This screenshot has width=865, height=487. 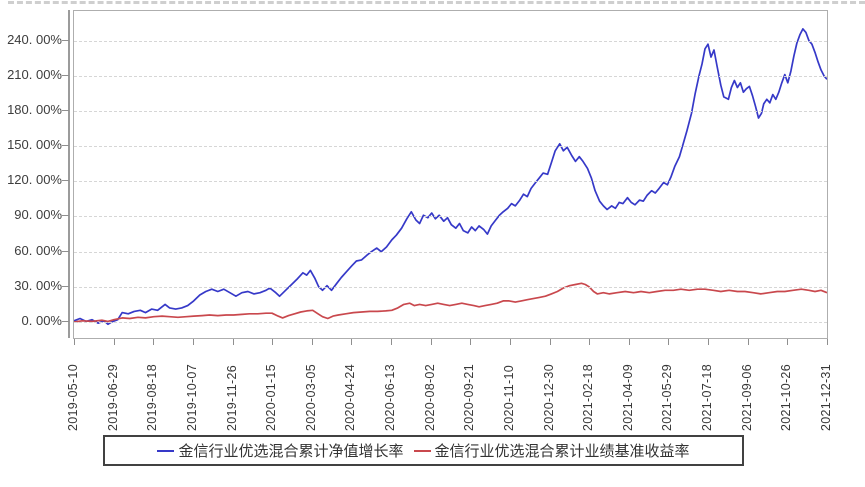 What do you see at coordinates (390, 397) in the screenshot?
I see `x-tick-label: 2020-06-13` at bounding box center [390, 397].